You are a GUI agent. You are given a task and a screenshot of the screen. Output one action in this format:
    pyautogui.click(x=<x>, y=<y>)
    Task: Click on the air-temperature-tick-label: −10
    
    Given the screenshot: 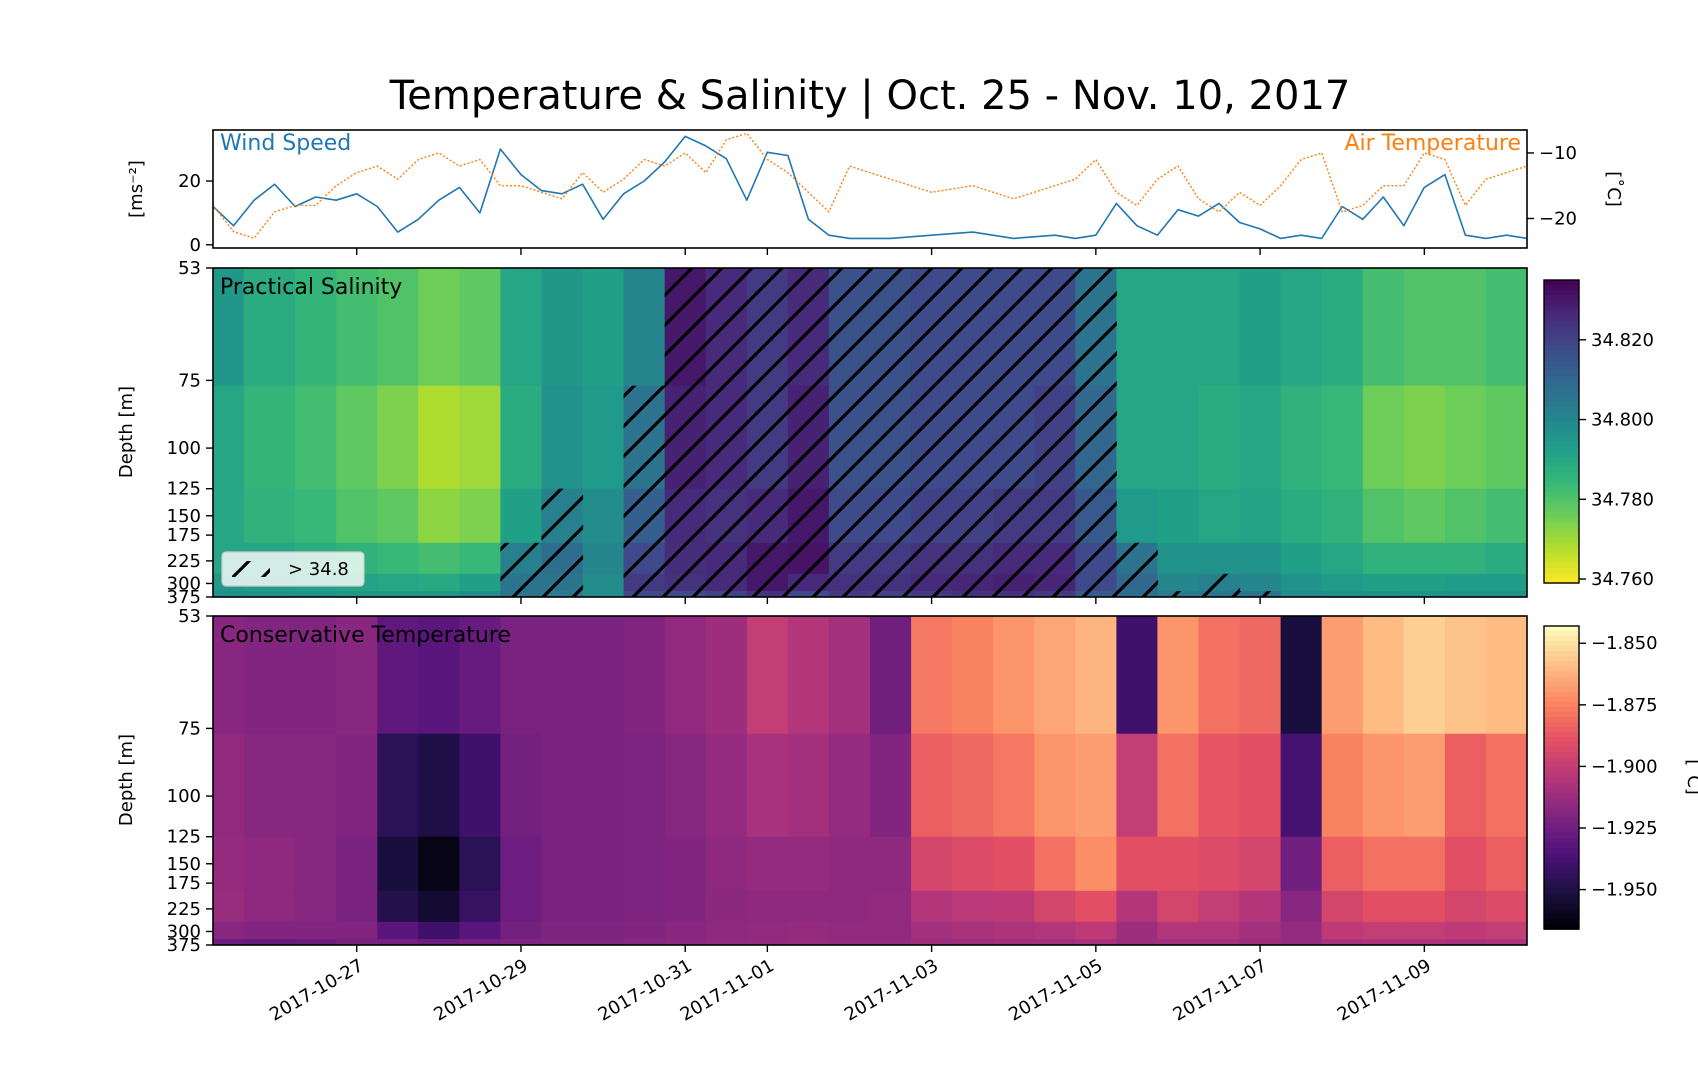 What is the action you would take?
    pyautogui.click(x=1558, y=153)
    